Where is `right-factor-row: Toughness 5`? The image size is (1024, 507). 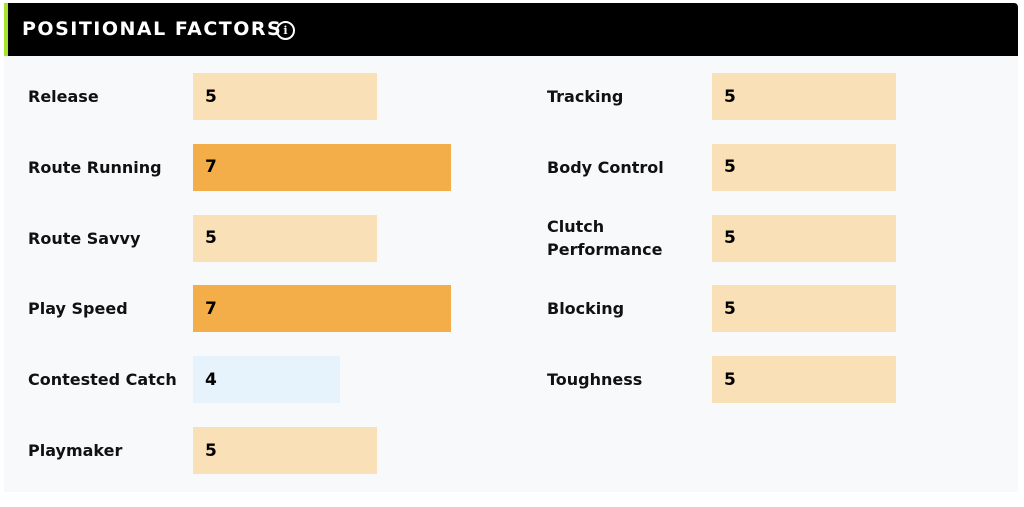 right-factor-row: Toughness 5 is located at coordinates (785, 380).